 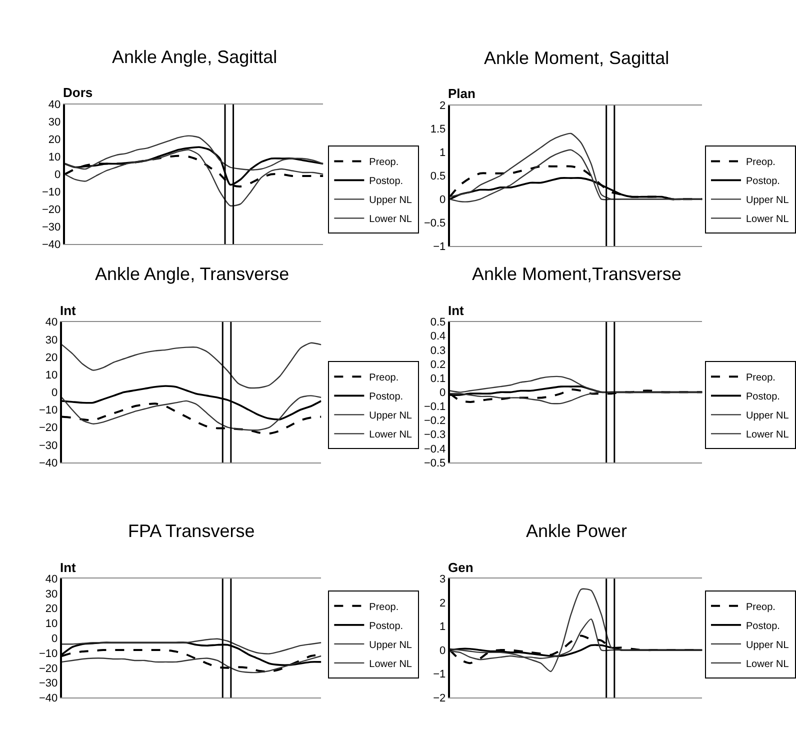 I want to click on chart-title: Ankle Angle, Sagittal, so click(x=195, y=57).